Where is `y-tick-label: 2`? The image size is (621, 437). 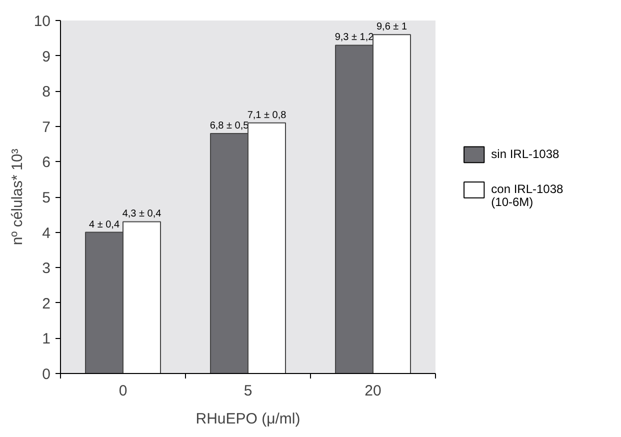 y-tick-label: 2 is located at coordinates (46, 303).